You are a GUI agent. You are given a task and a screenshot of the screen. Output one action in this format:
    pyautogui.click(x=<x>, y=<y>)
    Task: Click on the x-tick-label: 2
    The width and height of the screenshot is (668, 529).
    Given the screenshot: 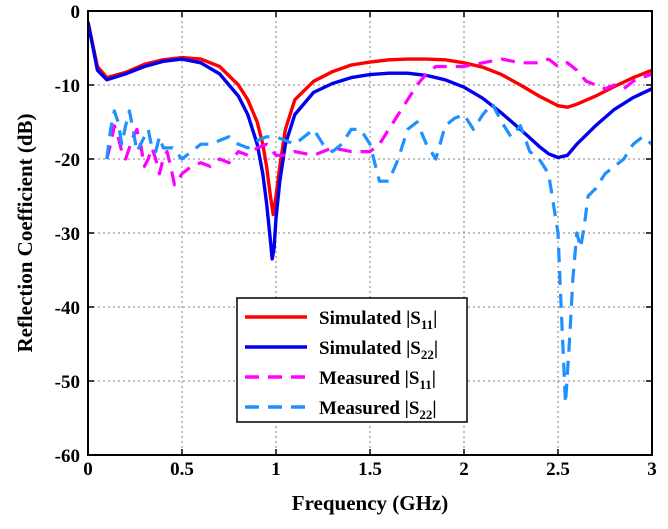 What is the action you would take?
    pyautogui.click(x=464, y=469)
    